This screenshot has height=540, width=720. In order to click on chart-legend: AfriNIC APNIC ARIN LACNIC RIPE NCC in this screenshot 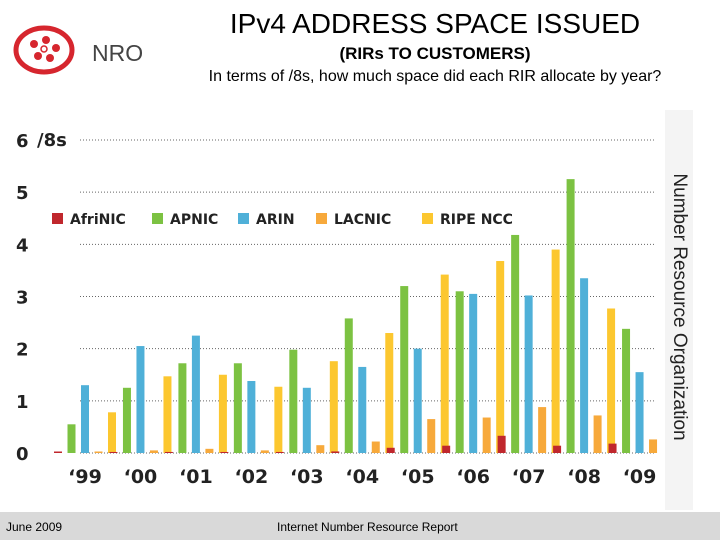, I will do `click(282, 220)`.